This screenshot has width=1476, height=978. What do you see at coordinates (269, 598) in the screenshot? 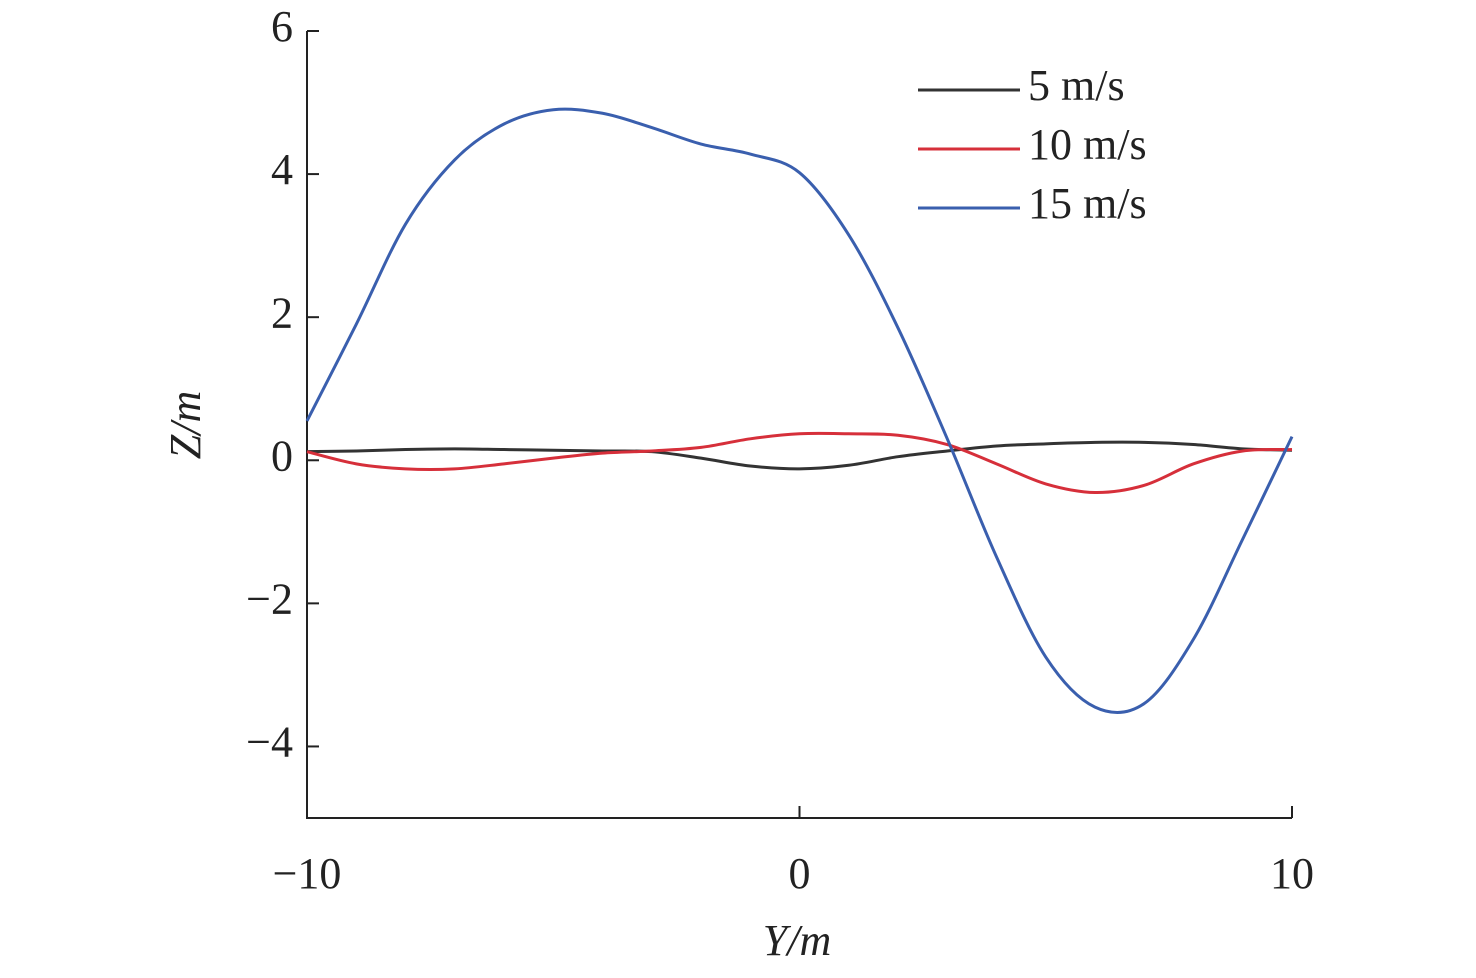
I see `y-tick-label: −2` at bounding box center [269, 598].